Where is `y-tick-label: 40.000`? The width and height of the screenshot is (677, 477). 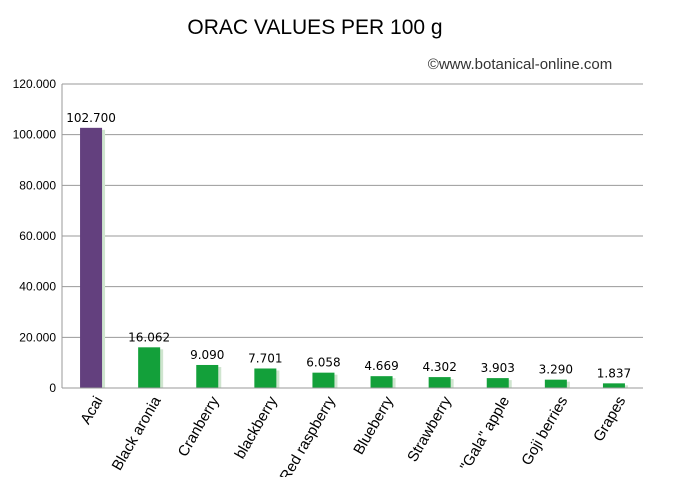 y-tick-label: 40.000 is located at coordinates (37, 287).